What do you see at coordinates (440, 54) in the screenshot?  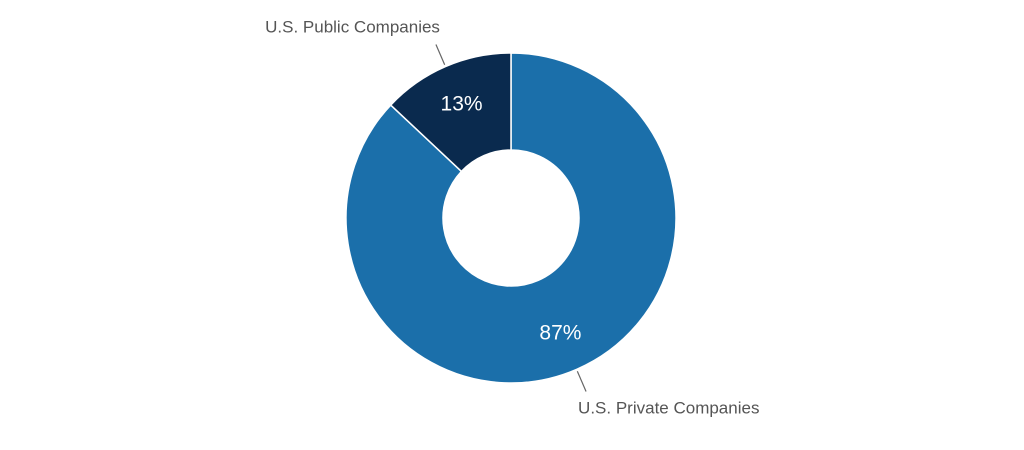 I see `leader-line-public` at bounding box center [440, 54].